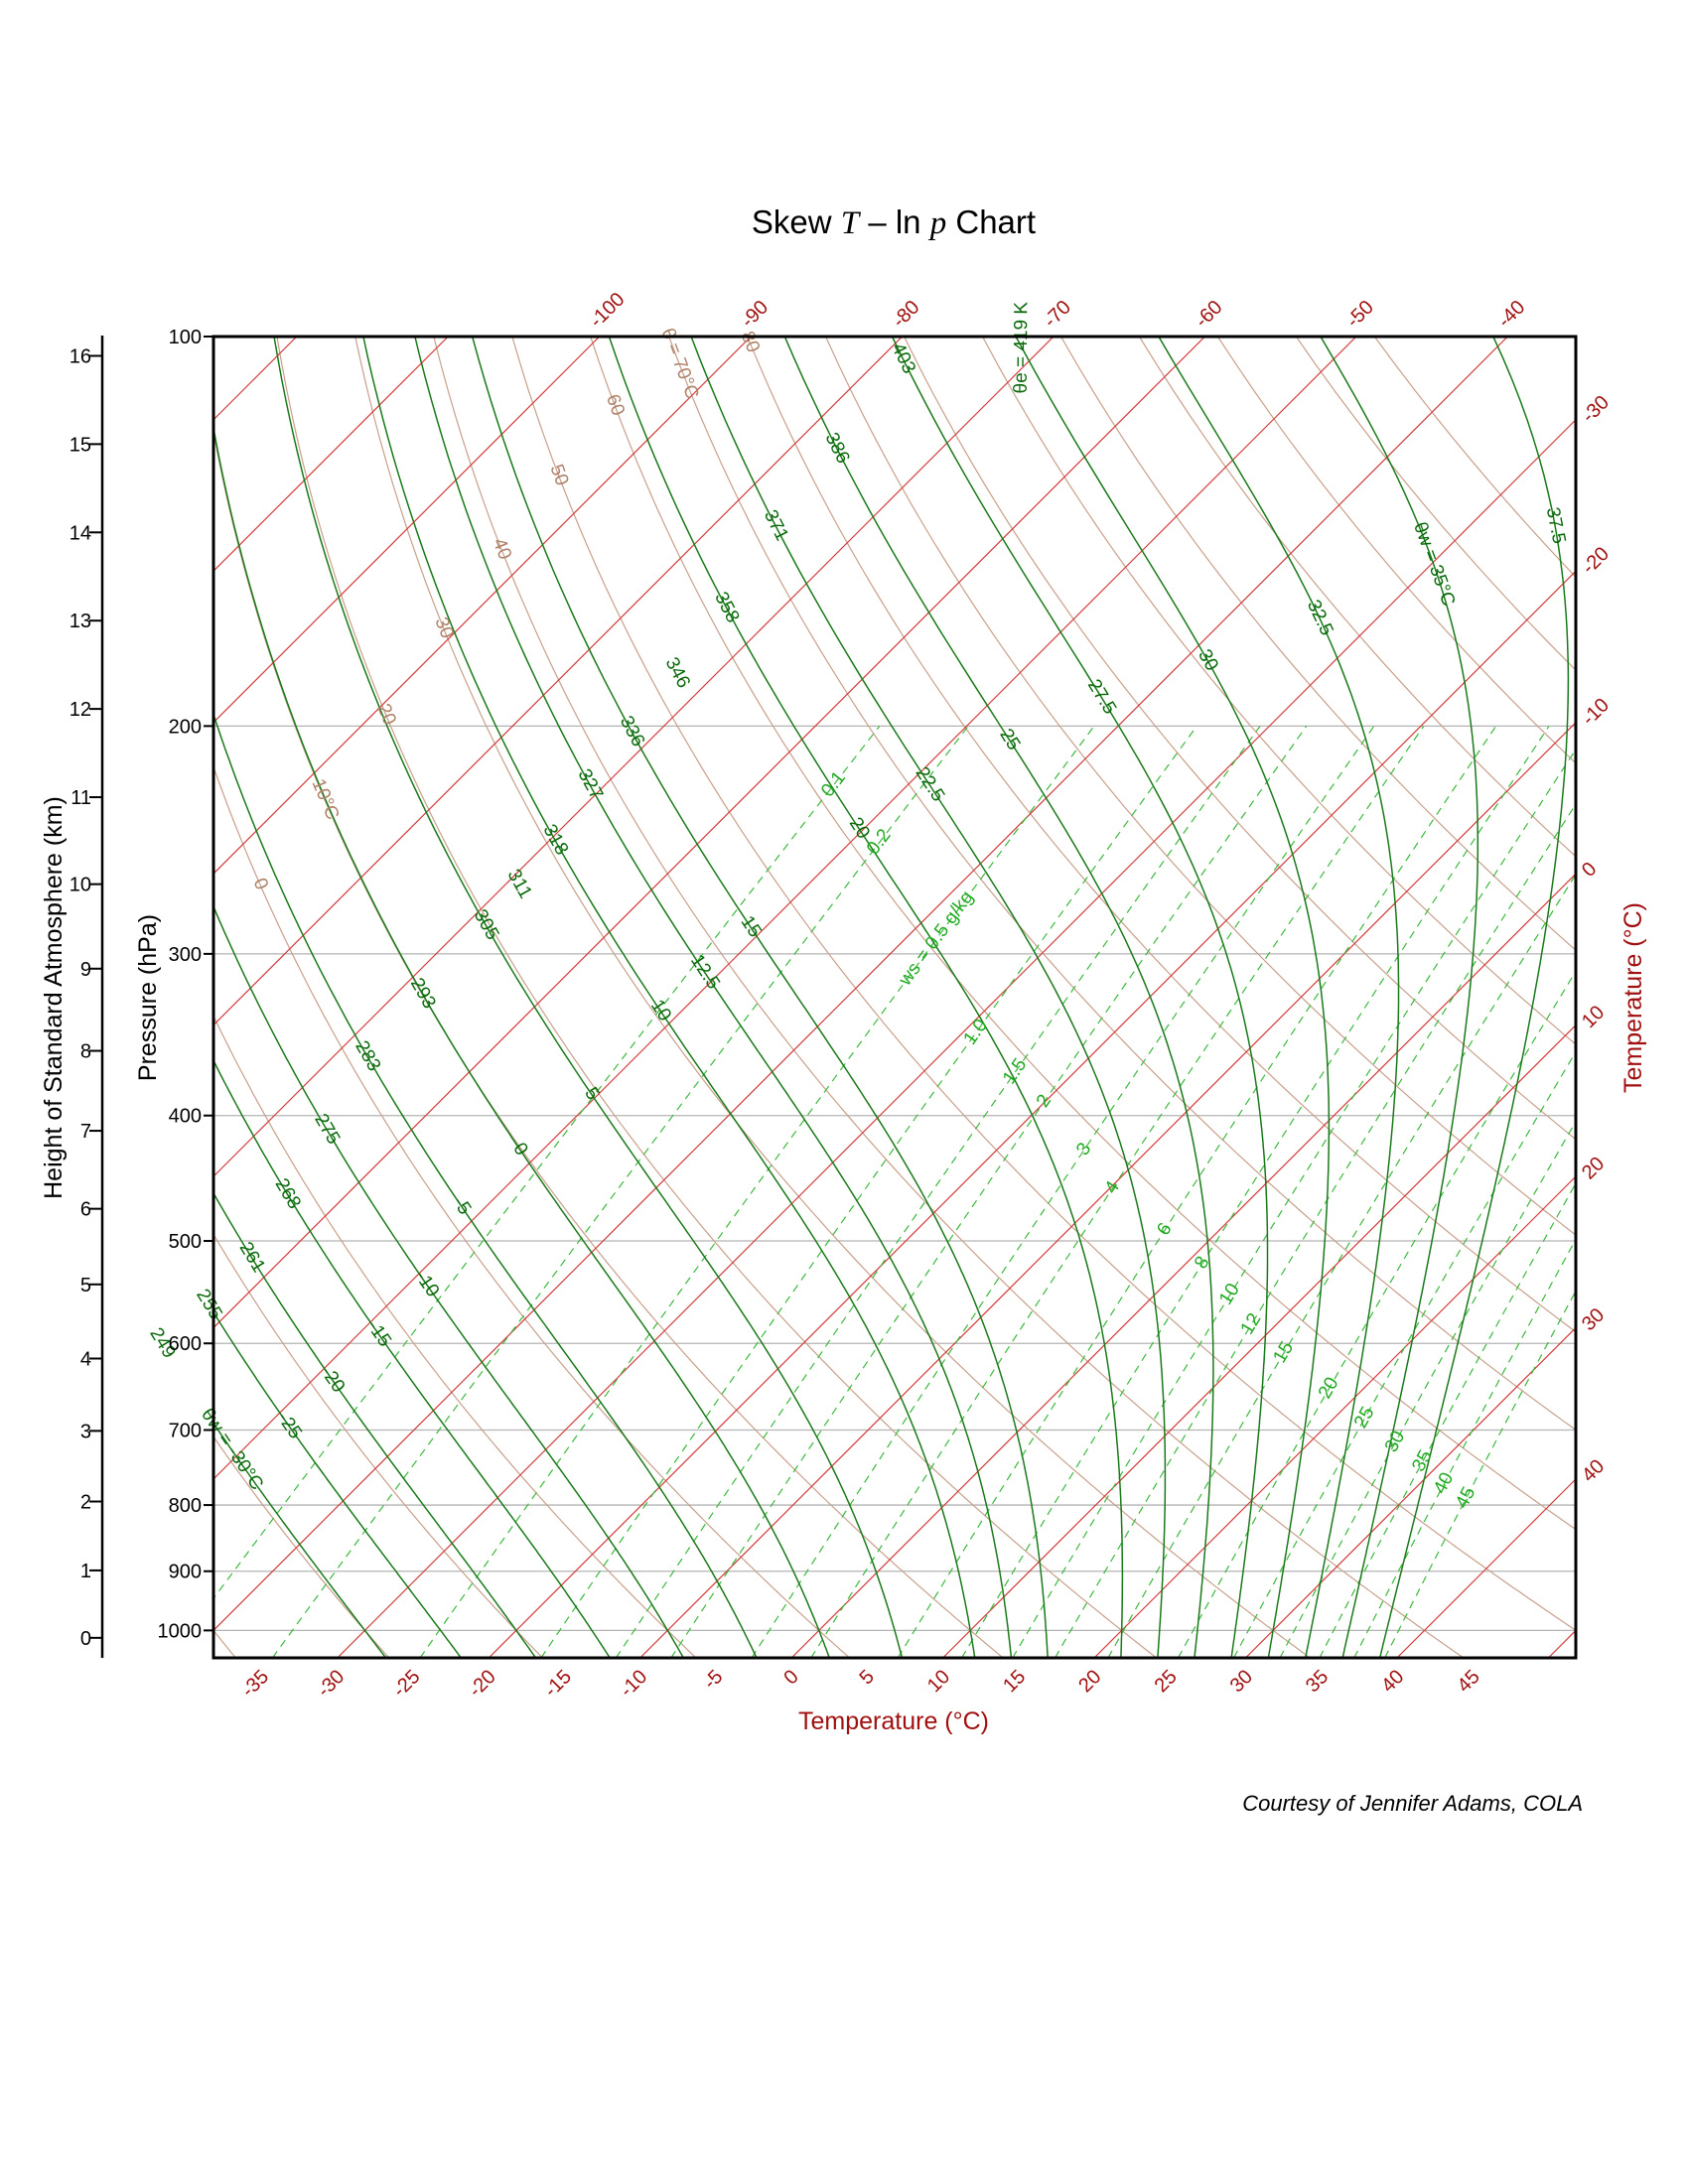 This screenshot has height=2184, width=1688. What do you see at coordinates (1164, 1229) in the screenshot?
I see `mixing-ratio-label: 6` at bounding box center [1164, 1229].